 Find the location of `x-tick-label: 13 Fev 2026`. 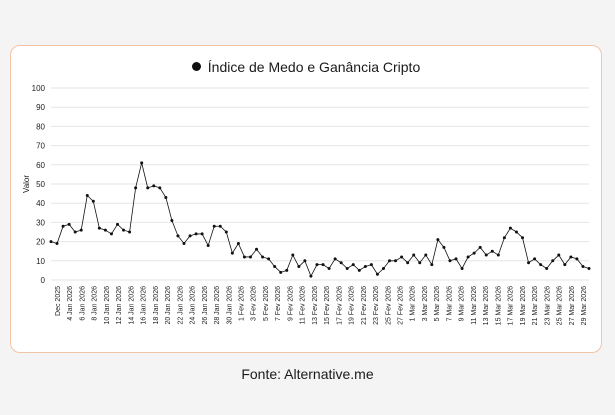

x-tick-label: 13 Fev 2026 is located at coordinates (315, 305).